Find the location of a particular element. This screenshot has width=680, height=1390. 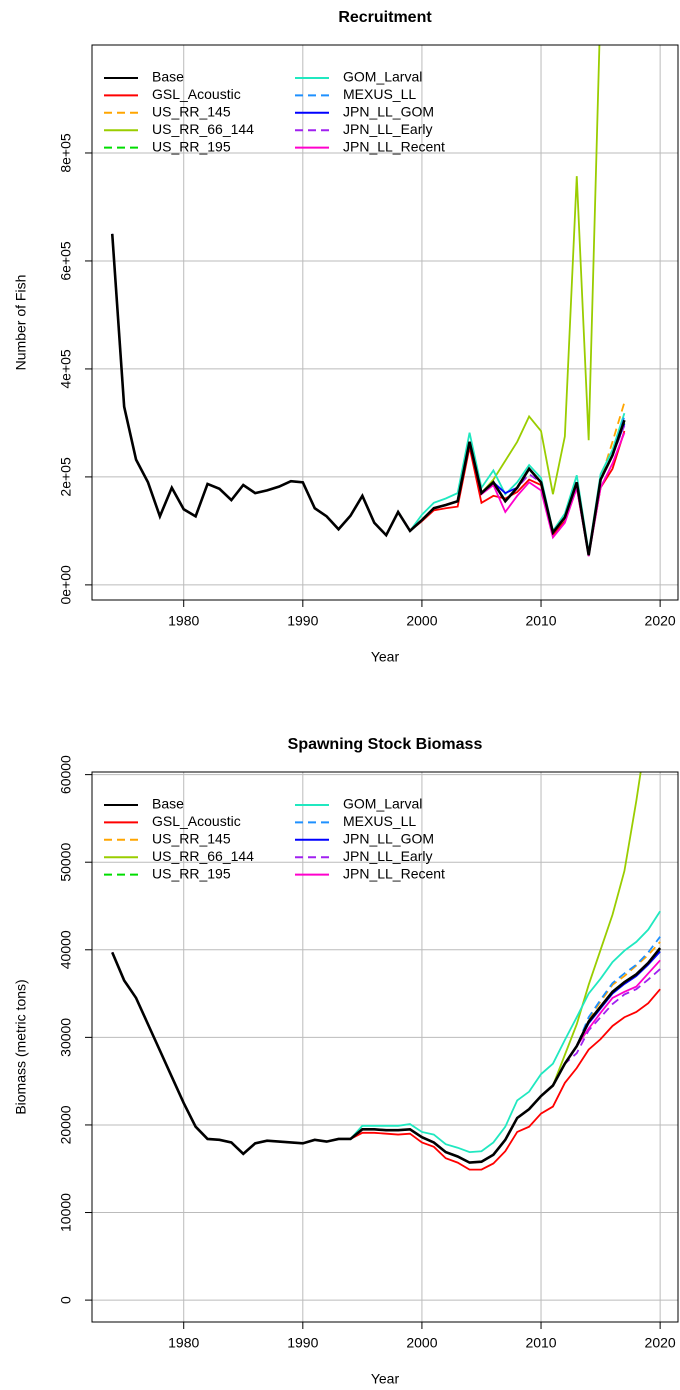

chart-title: Recruitment is located at coordinates (385, 17).